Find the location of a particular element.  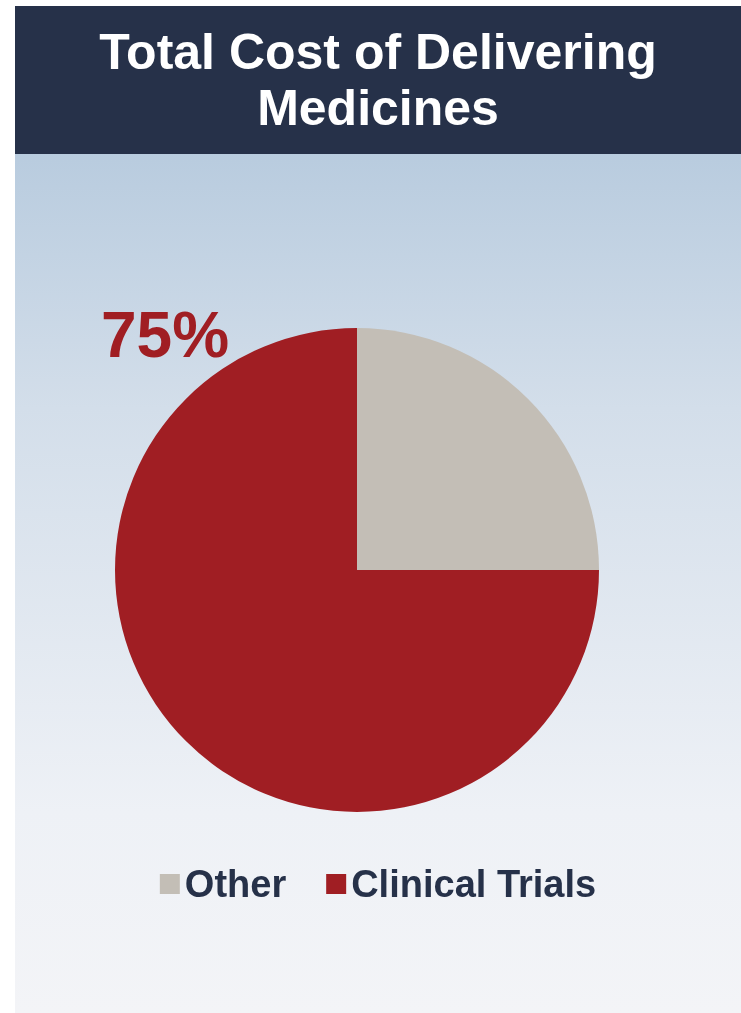

chart-title: Total Cost of Delivering Medicines is located at coordinates (378, 80).